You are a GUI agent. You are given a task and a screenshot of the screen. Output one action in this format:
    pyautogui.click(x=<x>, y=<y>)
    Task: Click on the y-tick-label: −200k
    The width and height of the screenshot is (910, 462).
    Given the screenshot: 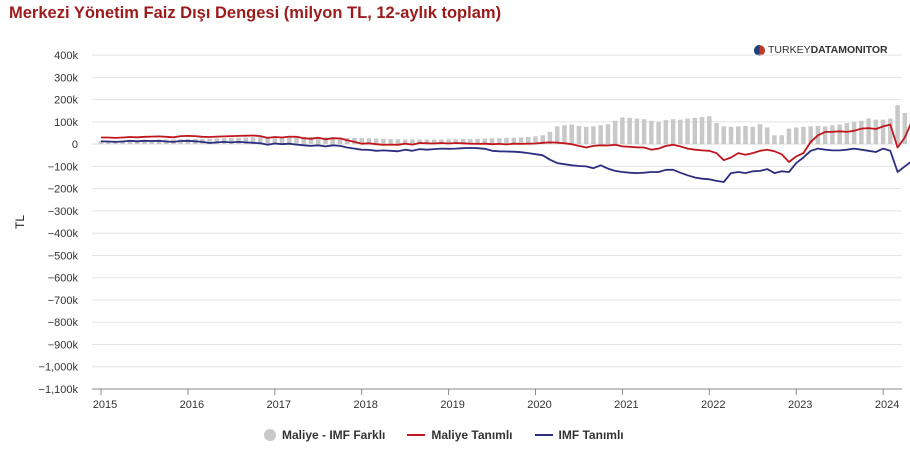 What is the action you would take?
    pyautogui.click(x=63, y=190)
    